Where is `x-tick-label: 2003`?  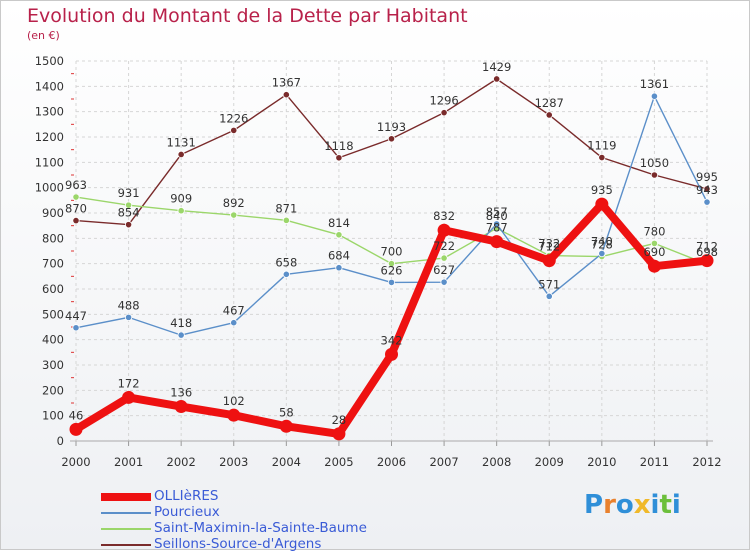
x-tick-label: 2003 is located at coordinates (233, 462).